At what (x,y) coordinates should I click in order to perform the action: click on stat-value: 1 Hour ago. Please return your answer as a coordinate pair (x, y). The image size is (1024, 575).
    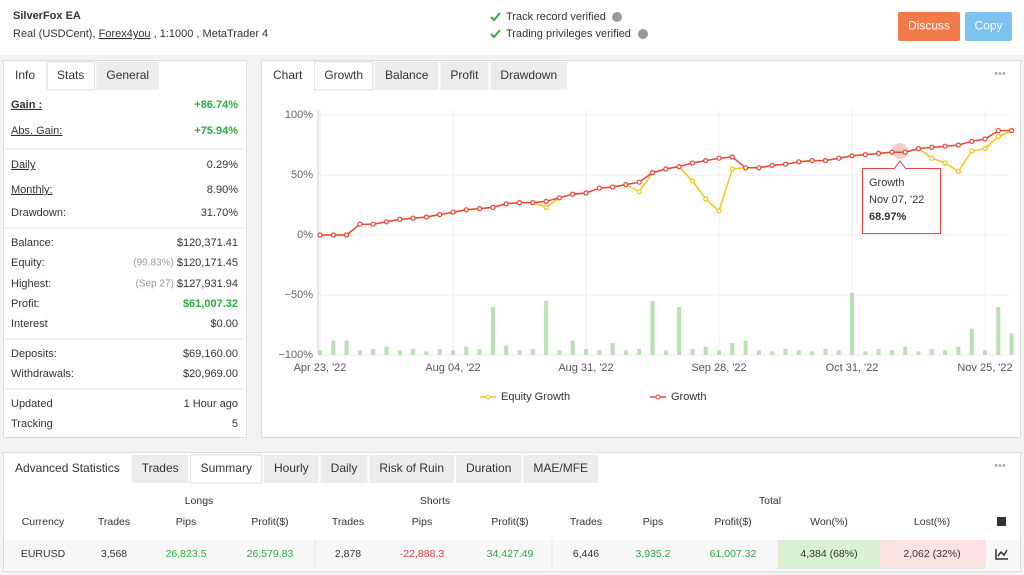
    Looking at the image, I should click on (211, 404).